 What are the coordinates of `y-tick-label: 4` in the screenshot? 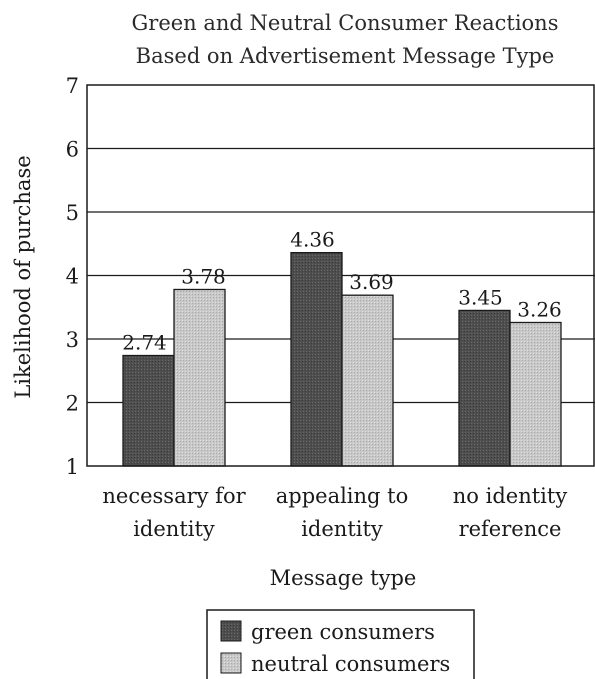 It's located at (72, 277).